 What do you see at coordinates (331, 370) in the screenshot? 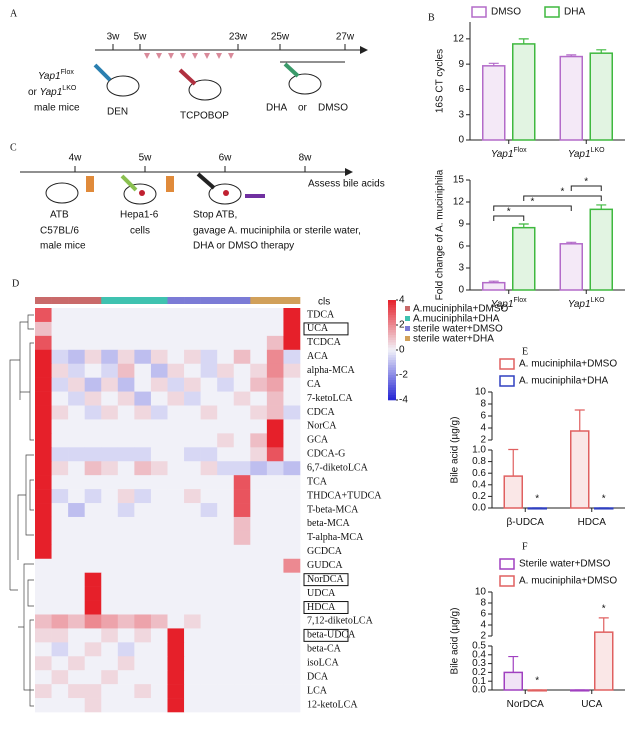
I see `row-label: alpha-MCA` at bounding box center [331, 370].